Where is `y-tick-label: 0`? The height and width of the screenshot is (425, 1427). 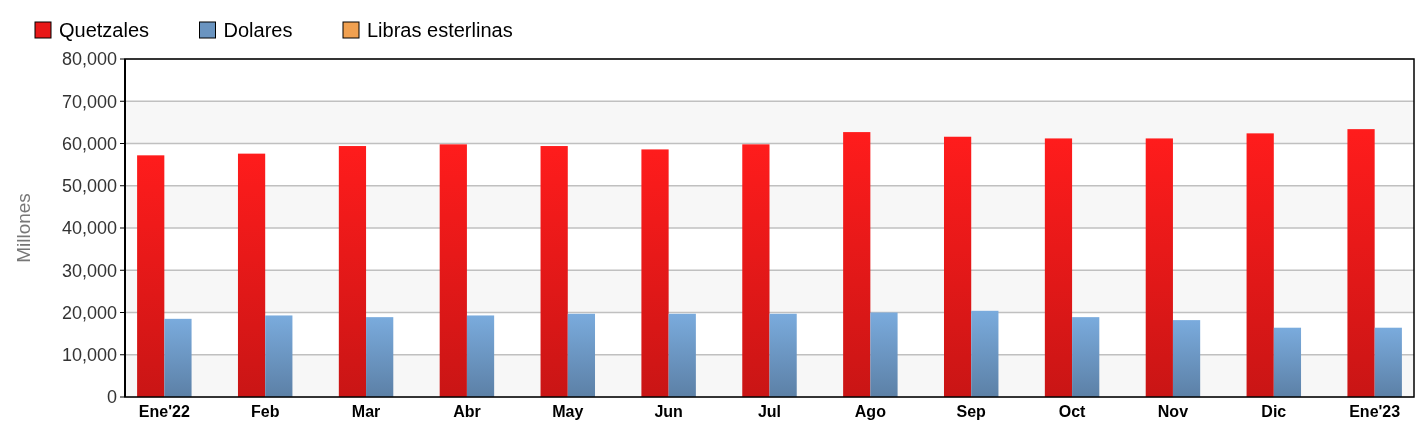
y-tick-label: 0 is located at coordinates (111, 397).